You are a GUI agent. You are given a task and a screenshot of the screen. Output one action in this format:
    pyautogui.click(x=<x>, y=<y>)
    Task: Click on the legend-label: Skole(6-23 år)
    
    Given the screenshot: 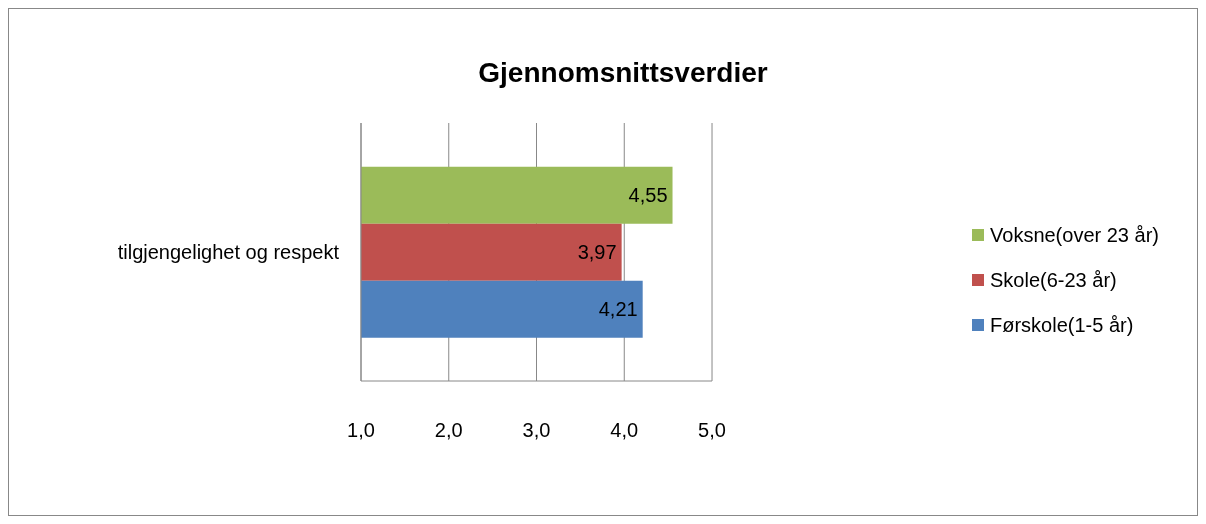 What is the action you would take?
    pyautogui.click(x=1053, y=280)
    